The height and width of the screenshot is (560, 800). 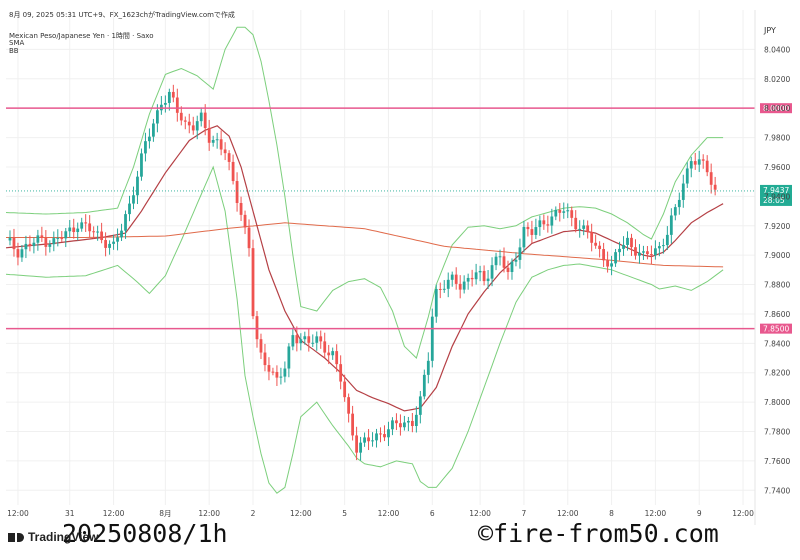 I want to click on x-tick-label: 9, so click(x=699, y=513).